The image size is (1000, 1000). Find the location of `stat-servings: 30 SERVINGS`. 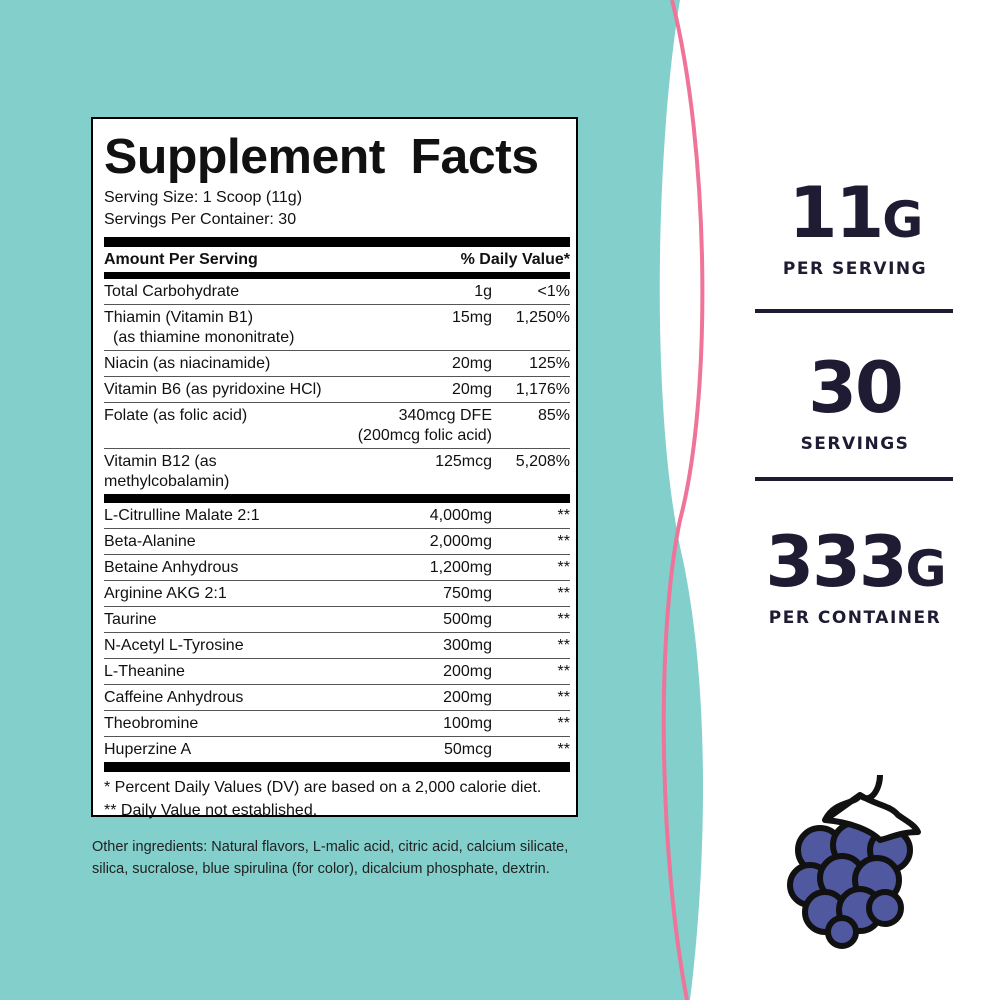

stat-servings: 30 SERVINGS is located at coordinates (855, 400).